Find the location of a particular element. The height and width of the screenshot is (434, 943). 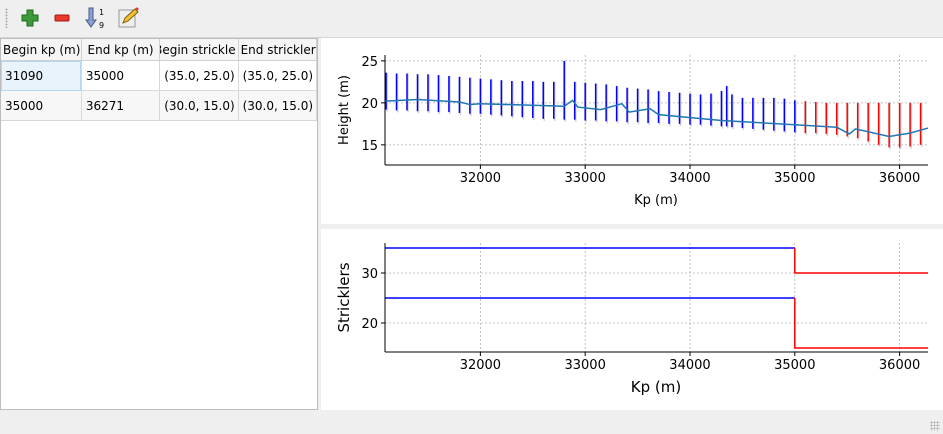

sort-icon: 1 9 is located at coordinates (94, 18).